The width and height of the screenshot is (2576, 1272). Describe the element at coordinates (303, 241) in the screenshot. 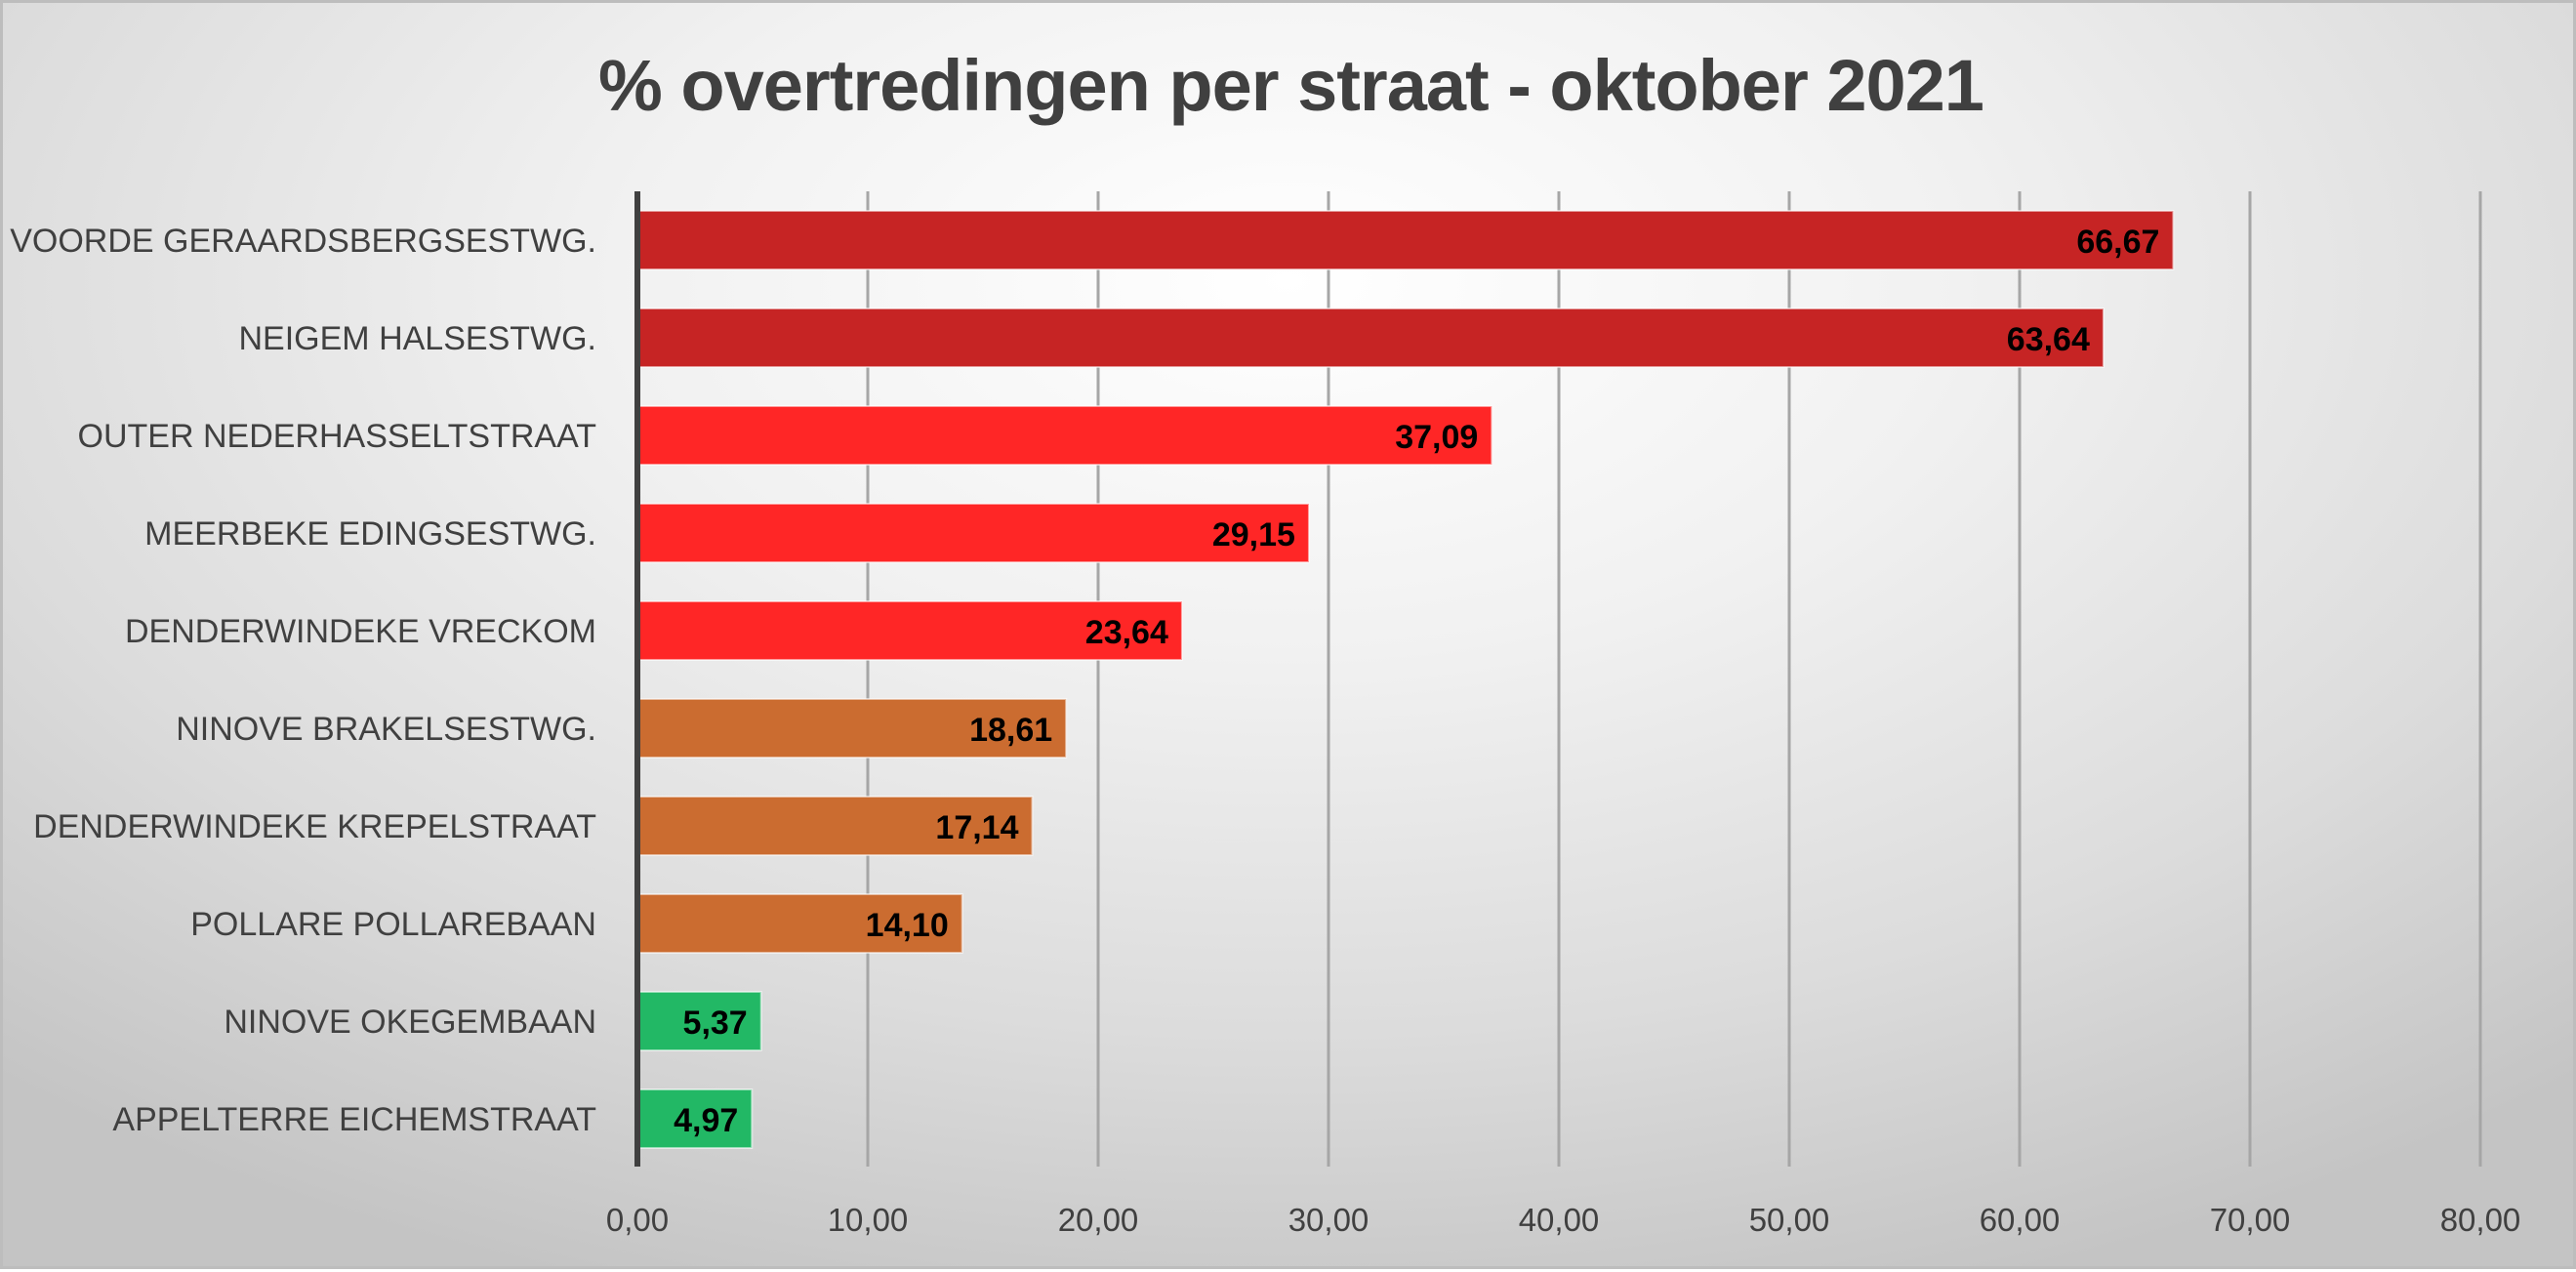

I see `category-label: VOORDE GERAARDSBERGSESTWG.` at that location.